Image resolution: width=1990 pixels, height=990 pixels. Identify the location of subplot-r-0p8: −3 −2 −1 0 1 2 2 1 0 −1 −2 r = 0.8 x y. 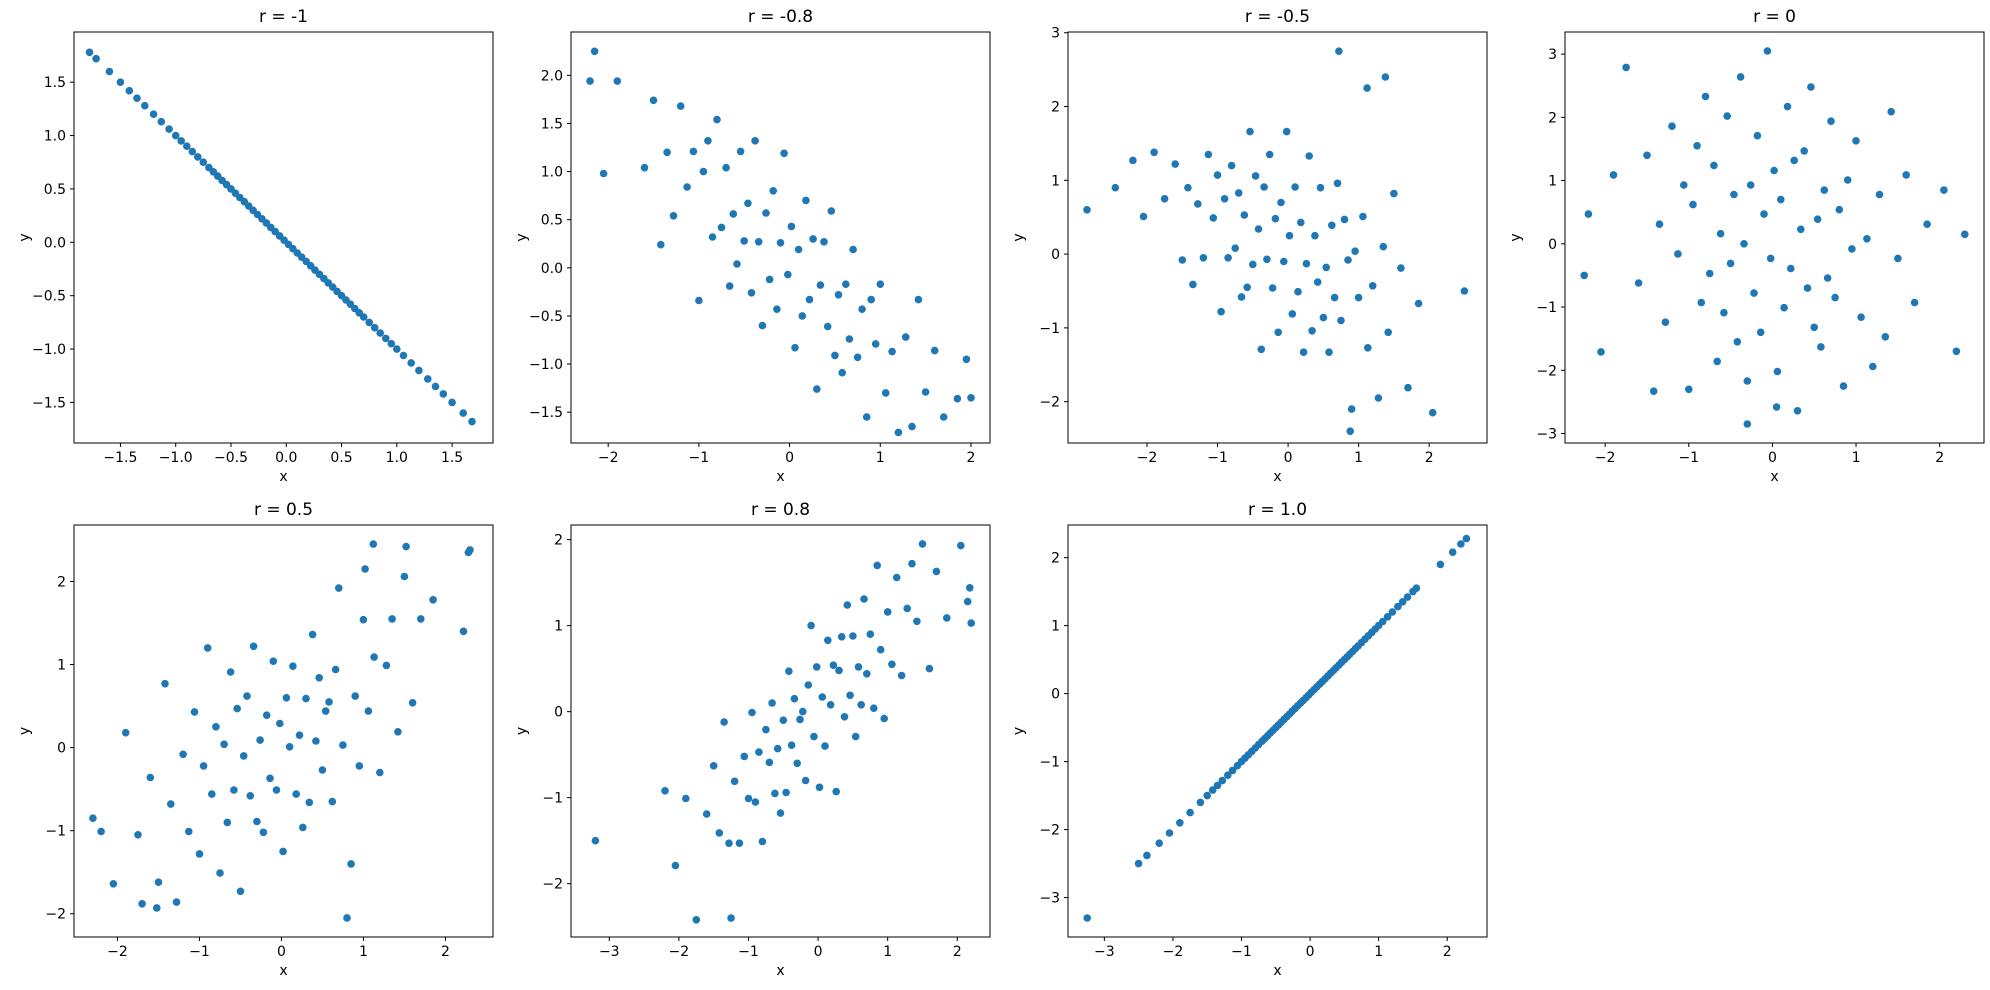
(752, 739).